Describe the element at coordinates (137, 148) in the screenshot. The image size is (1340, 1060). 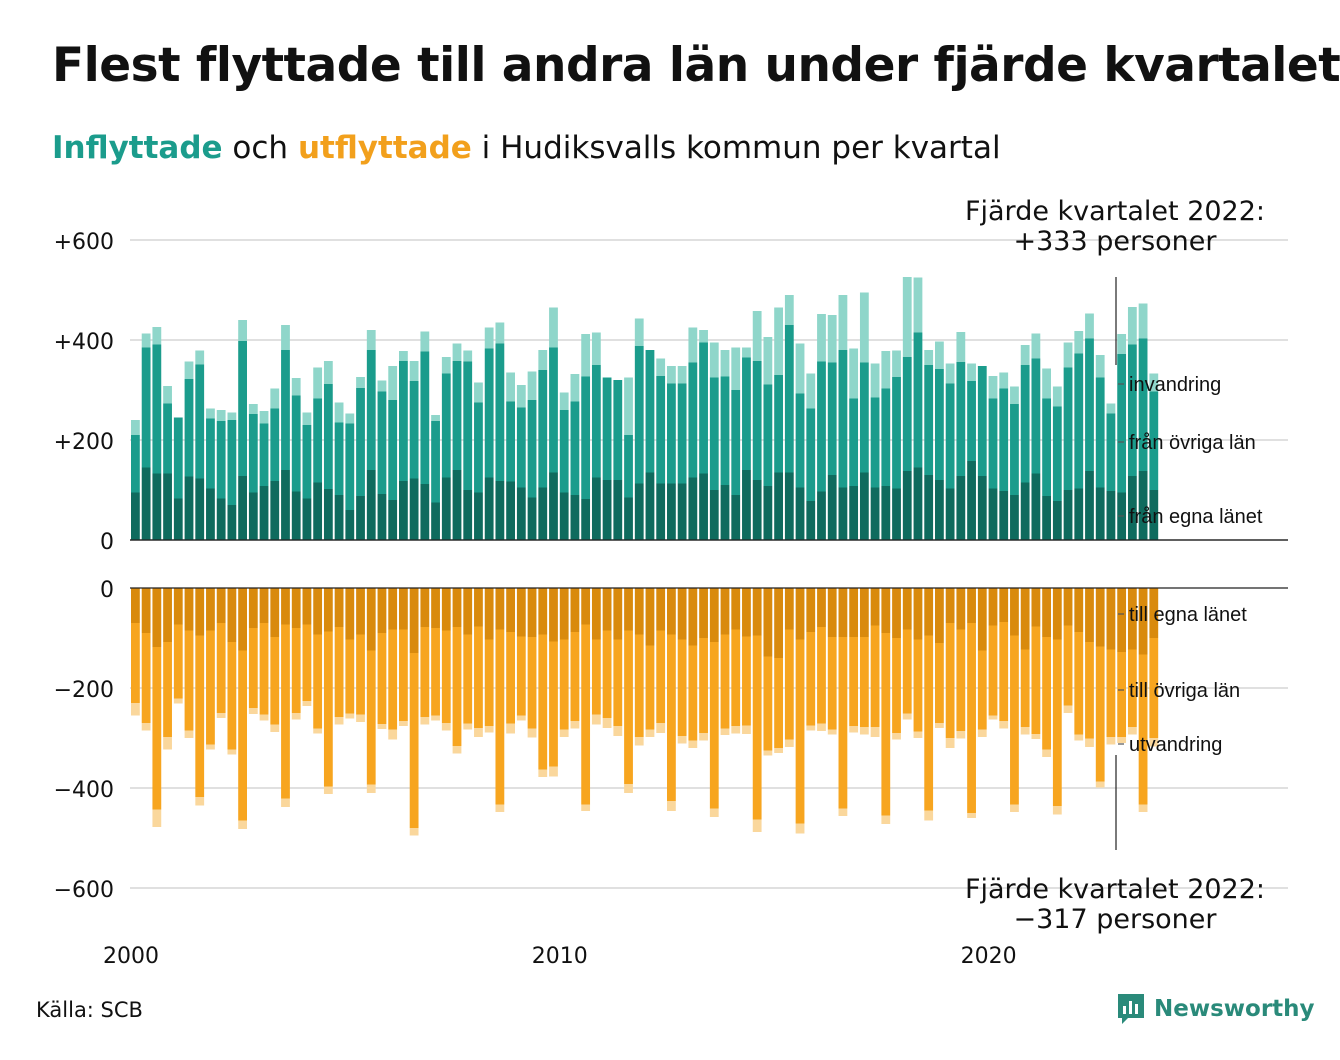
I see `subtitle-inflyttade: Inflyttade` at that location.